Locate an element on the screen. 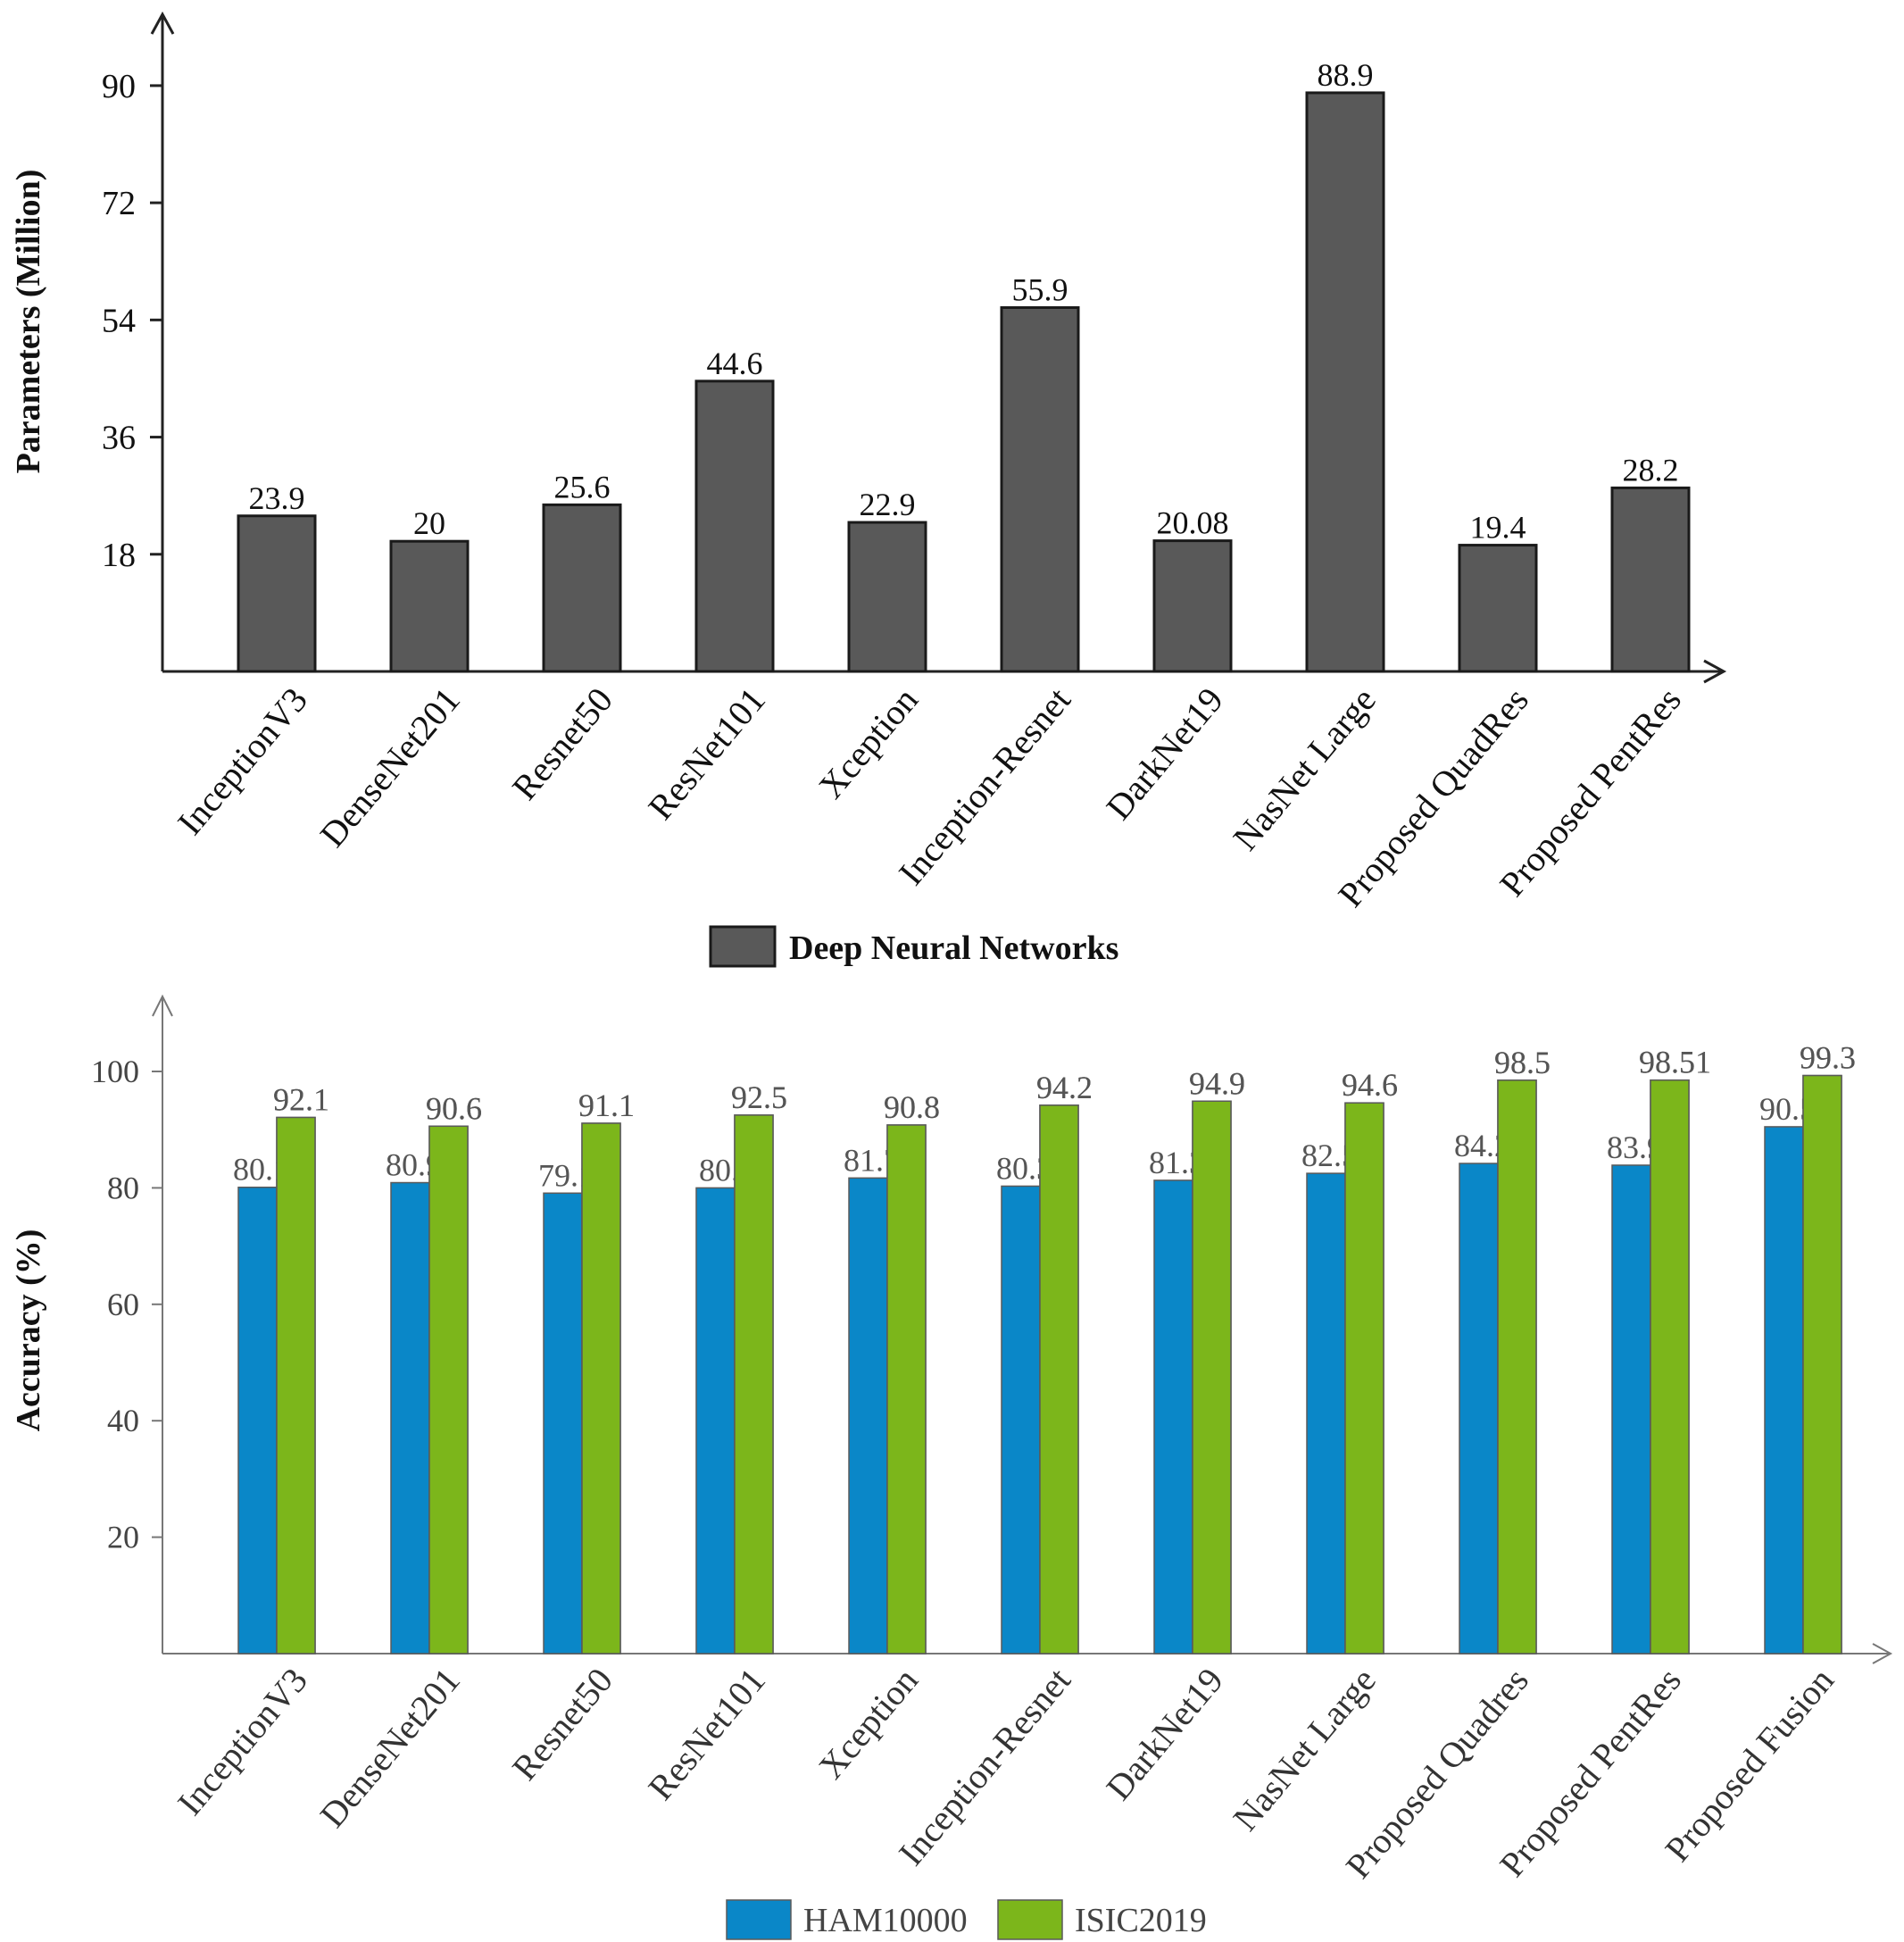  bar-isic2019-front-xception is located at coordinates (906, 1389).